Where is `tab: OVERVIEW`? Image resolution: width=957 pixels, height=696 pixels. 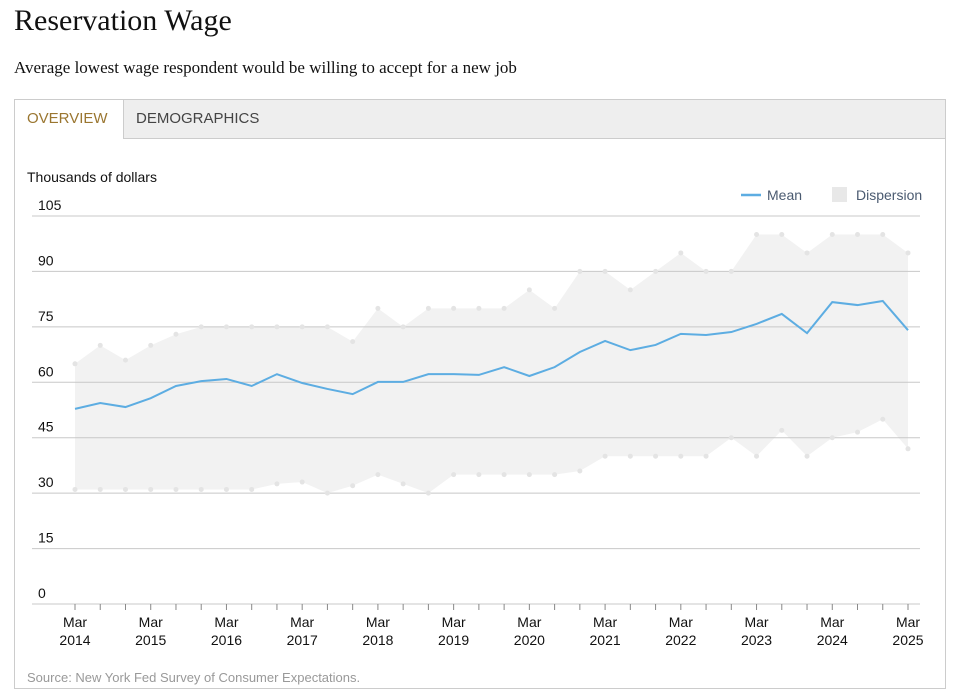 tab: OVERVIEW is located at coordinates (69, 119).